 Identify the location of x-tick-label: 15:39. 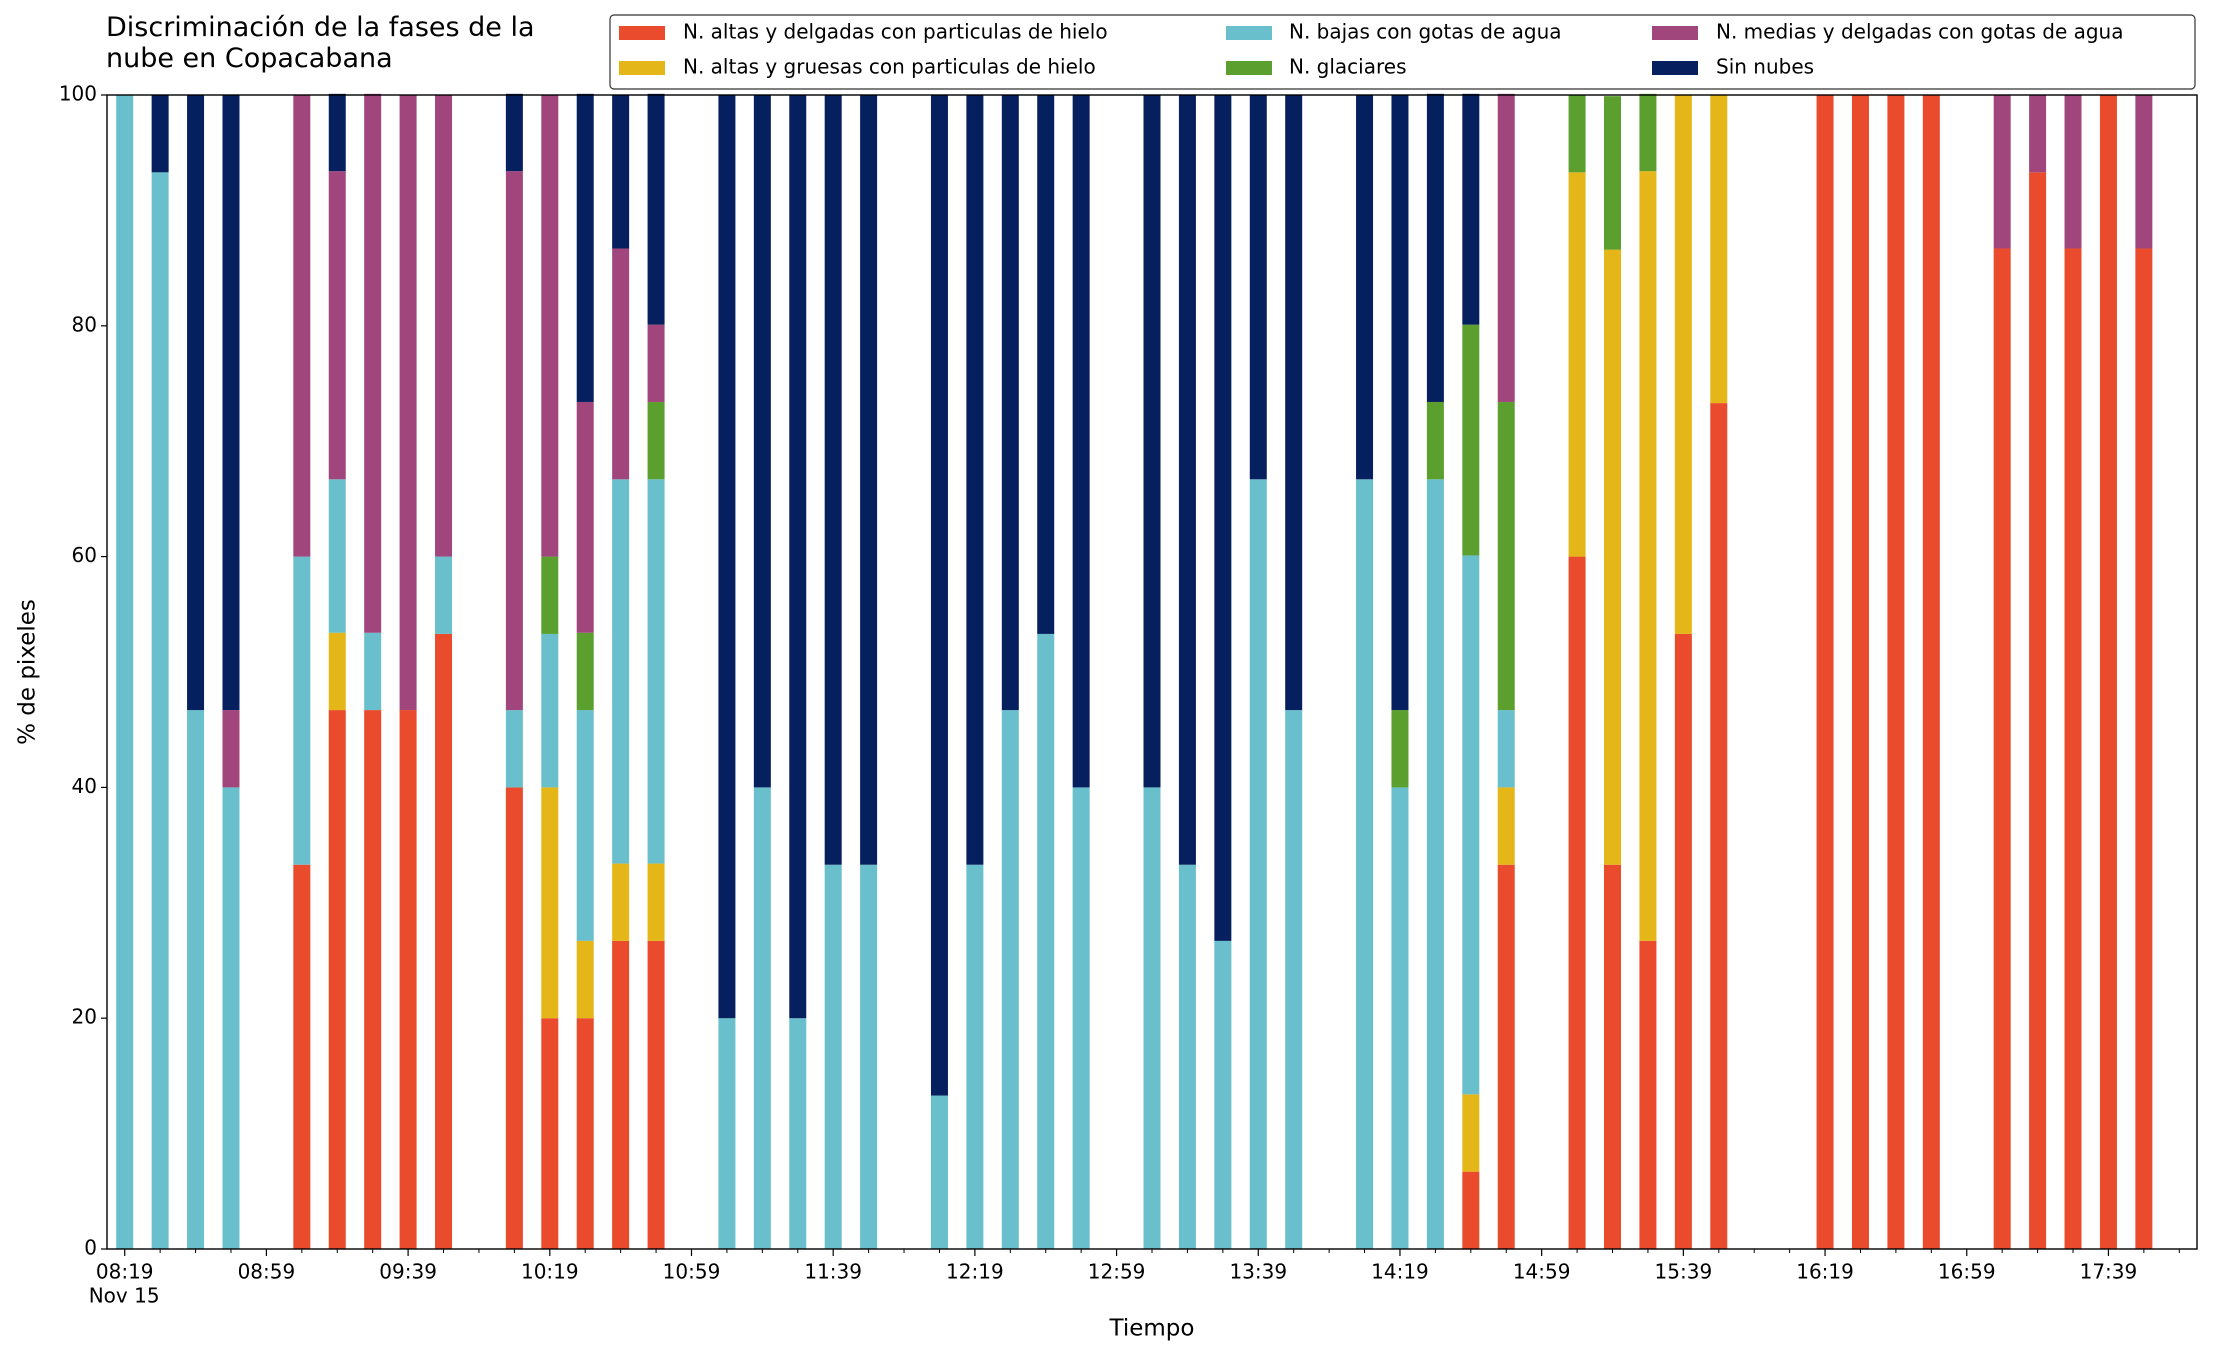
(1684, 1272).